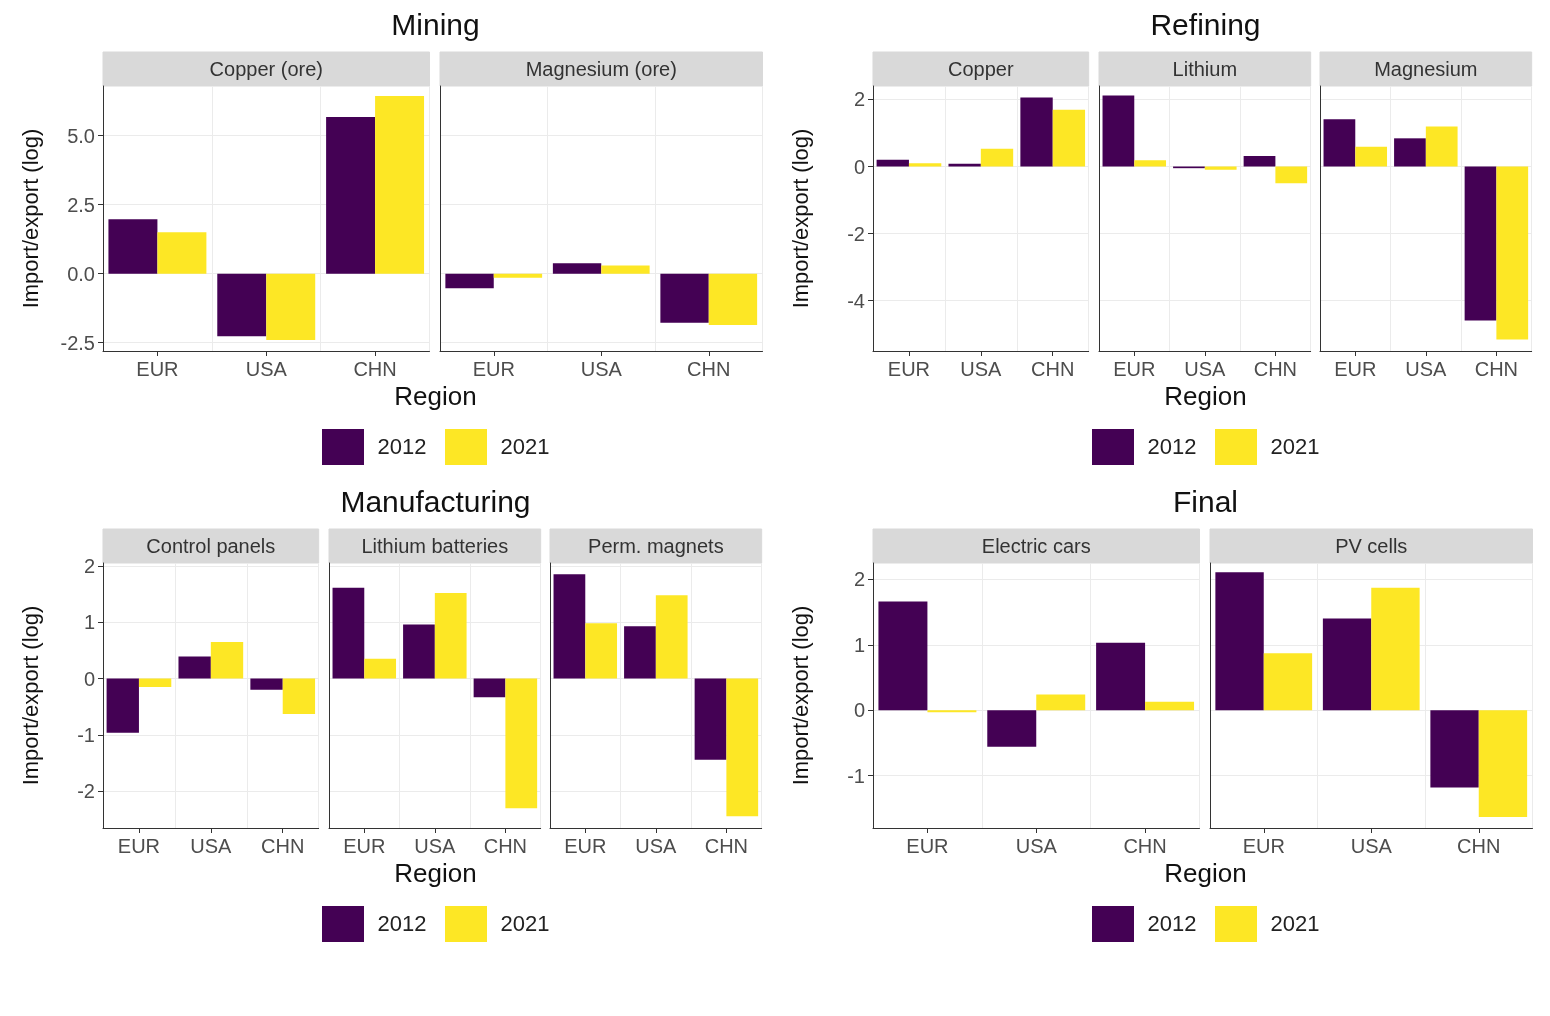  I want to click on chart-subtitle: Perm. magnets, so click(656, 546).